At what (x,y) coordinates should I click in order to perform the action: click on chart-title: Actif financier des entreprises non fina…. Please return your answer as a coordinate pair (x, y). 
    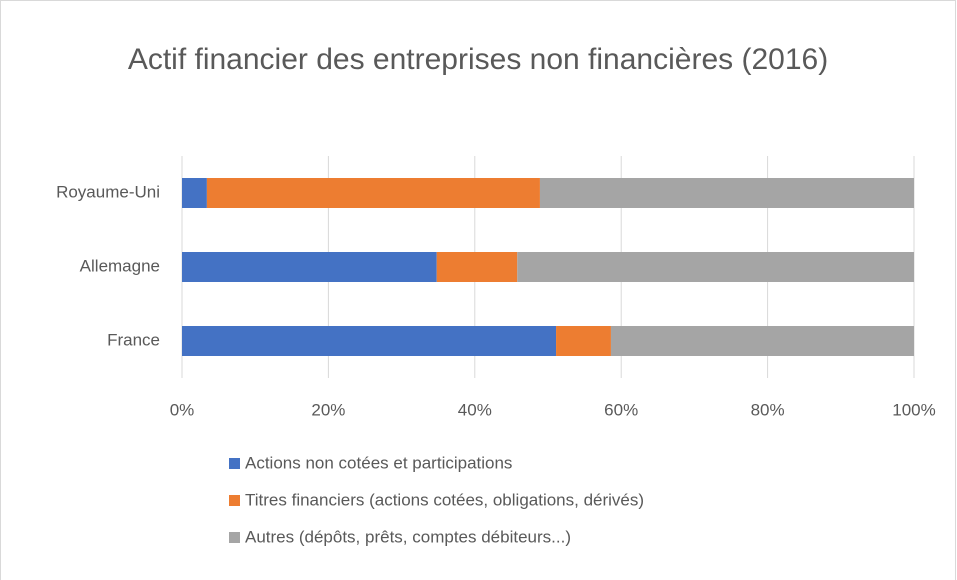
    Looking at the image, I should click on (478, 59).